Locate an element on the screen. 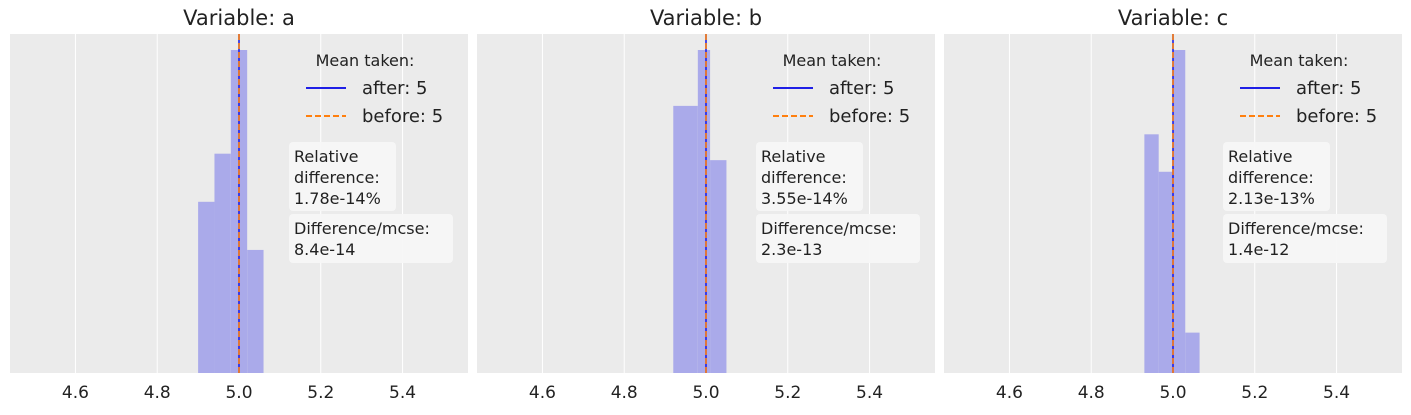 This screenshot has height=415, width=1411. relative-difference-value: 2.13e-13% is located at coordinates (1271, 198).